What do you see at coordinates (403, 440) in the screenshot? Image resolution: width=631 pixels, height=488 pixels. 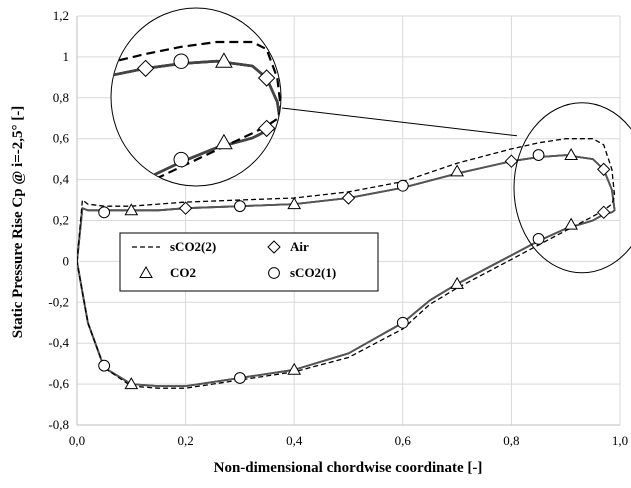 I see `x-tick-label: 0,6` at bounding box center [403, 440].